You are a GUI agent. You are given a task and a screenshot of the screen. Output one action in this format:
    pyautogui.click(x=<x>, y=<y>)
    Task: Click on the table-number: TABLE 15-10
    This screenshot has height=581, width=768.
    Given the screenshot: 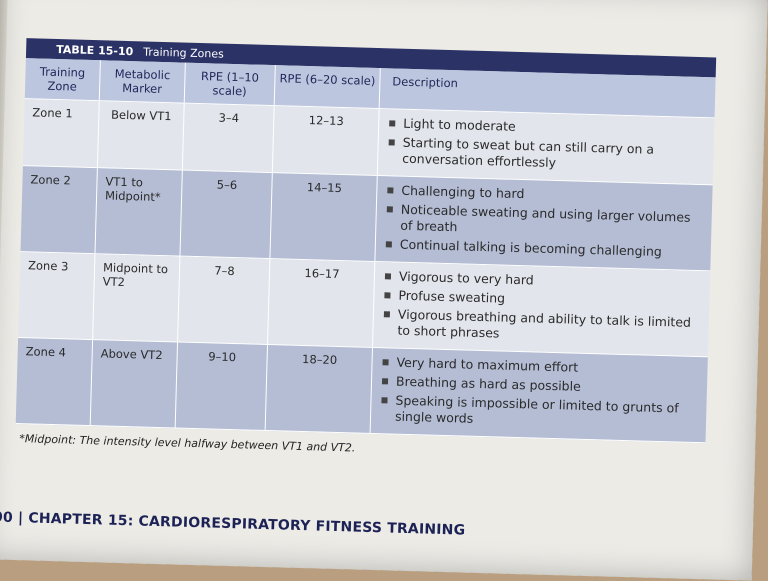 What is the action you would take?
    pyautogui.click(x=95, y=50)
    